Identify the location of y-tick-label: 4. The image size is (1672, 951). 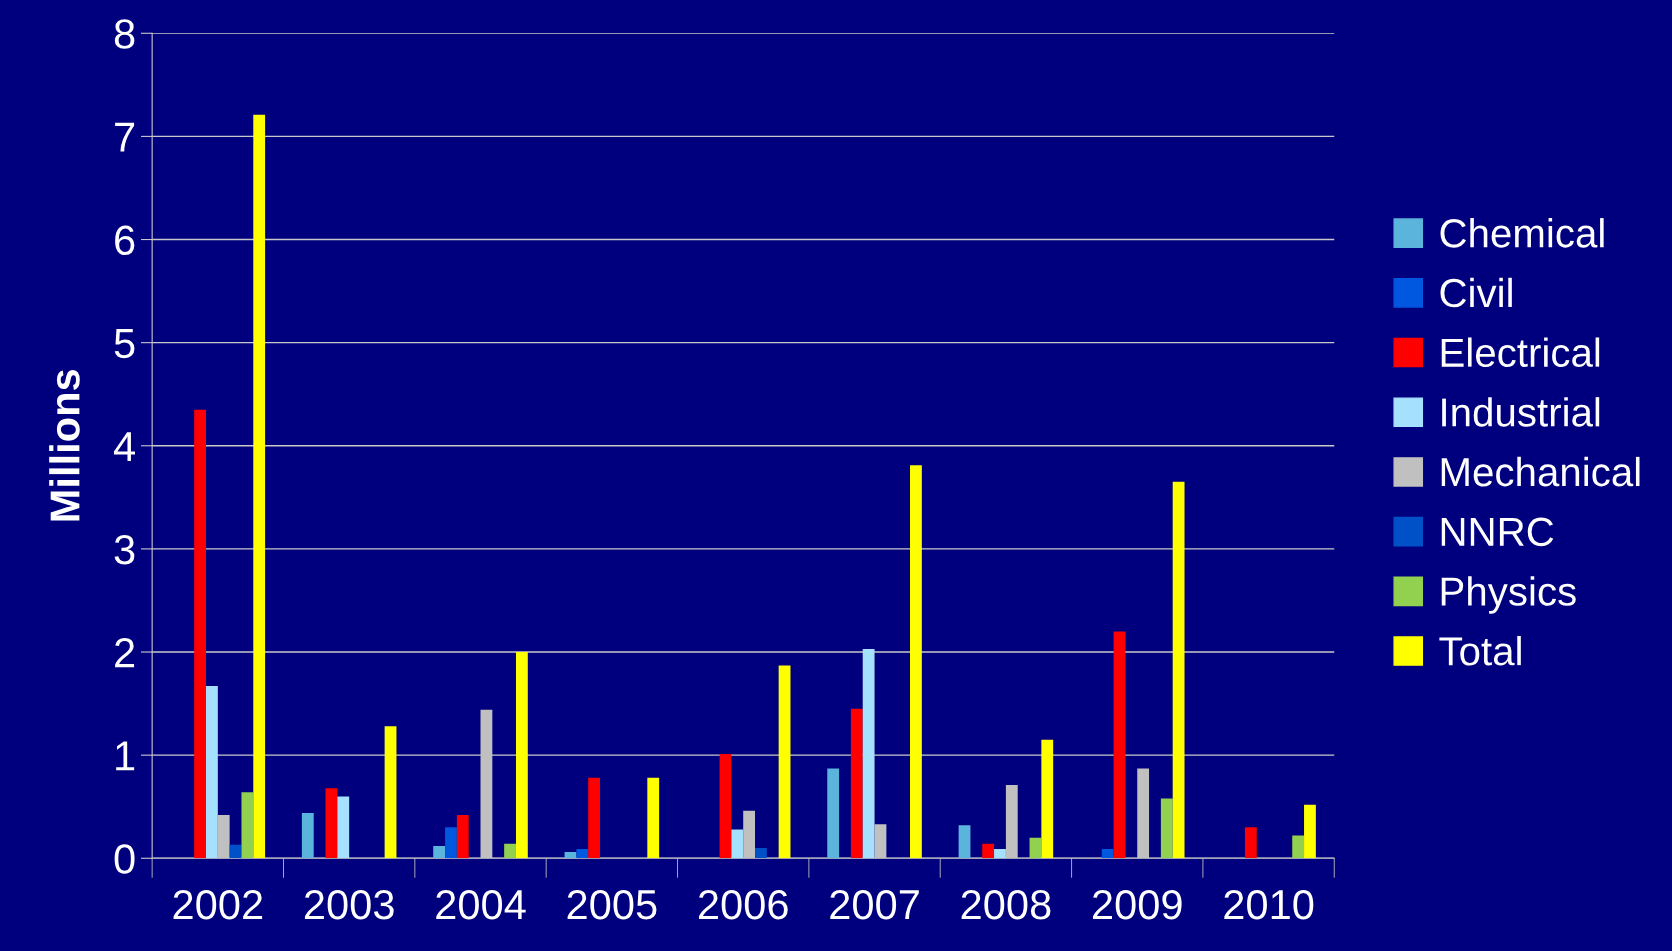
(124, 446).